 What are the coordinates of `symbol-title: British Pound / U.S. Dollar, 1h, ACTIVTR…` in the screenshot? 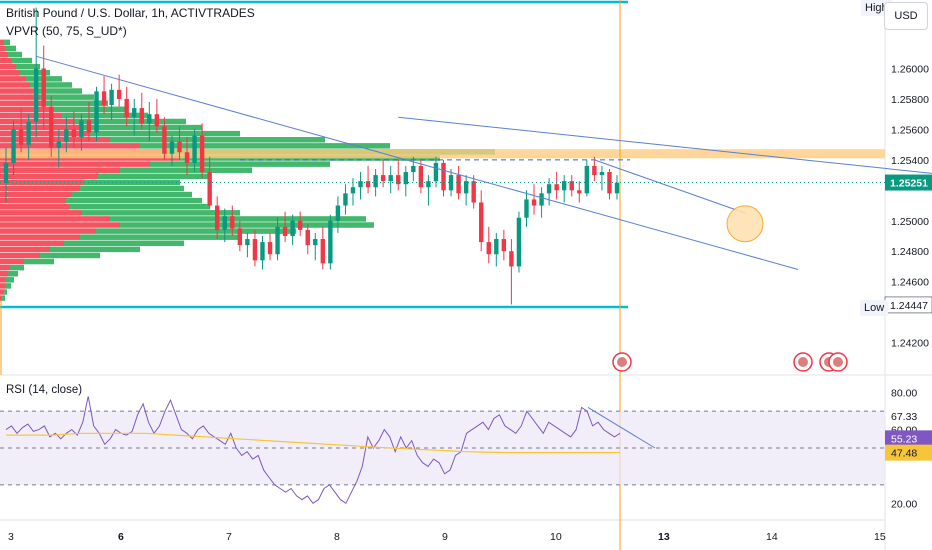 It's located at (130, 13).